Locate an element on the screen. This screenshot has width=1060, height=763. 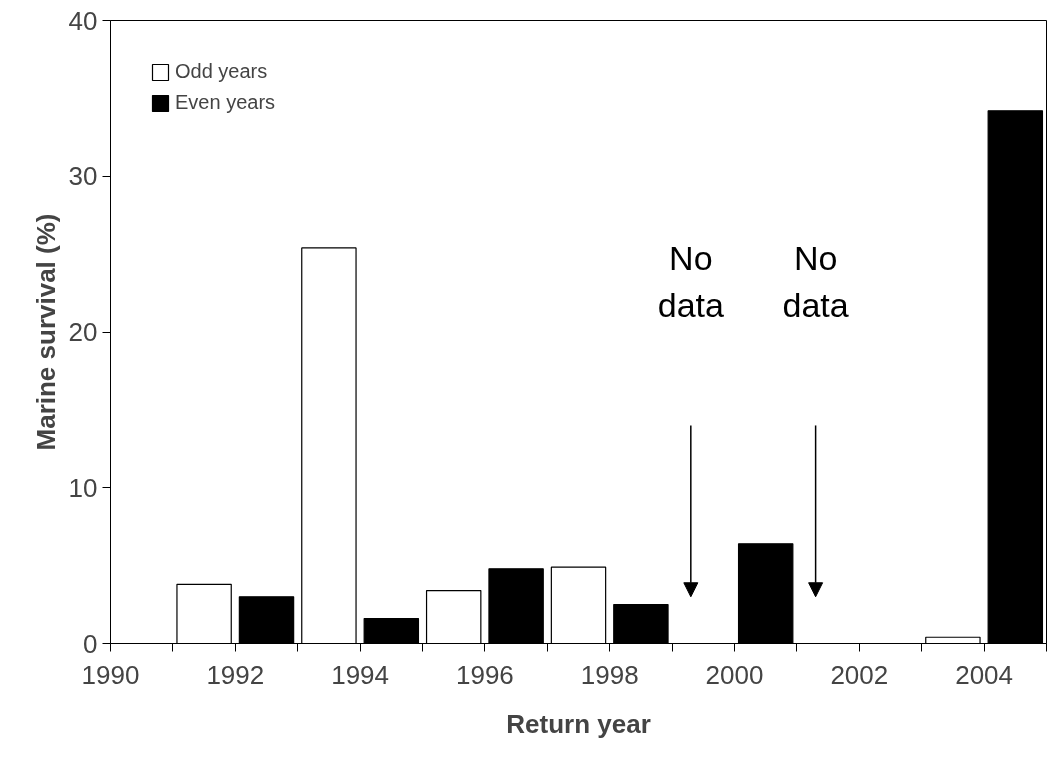
x-tick-label: 2004 is located at coordinates (984, 674).